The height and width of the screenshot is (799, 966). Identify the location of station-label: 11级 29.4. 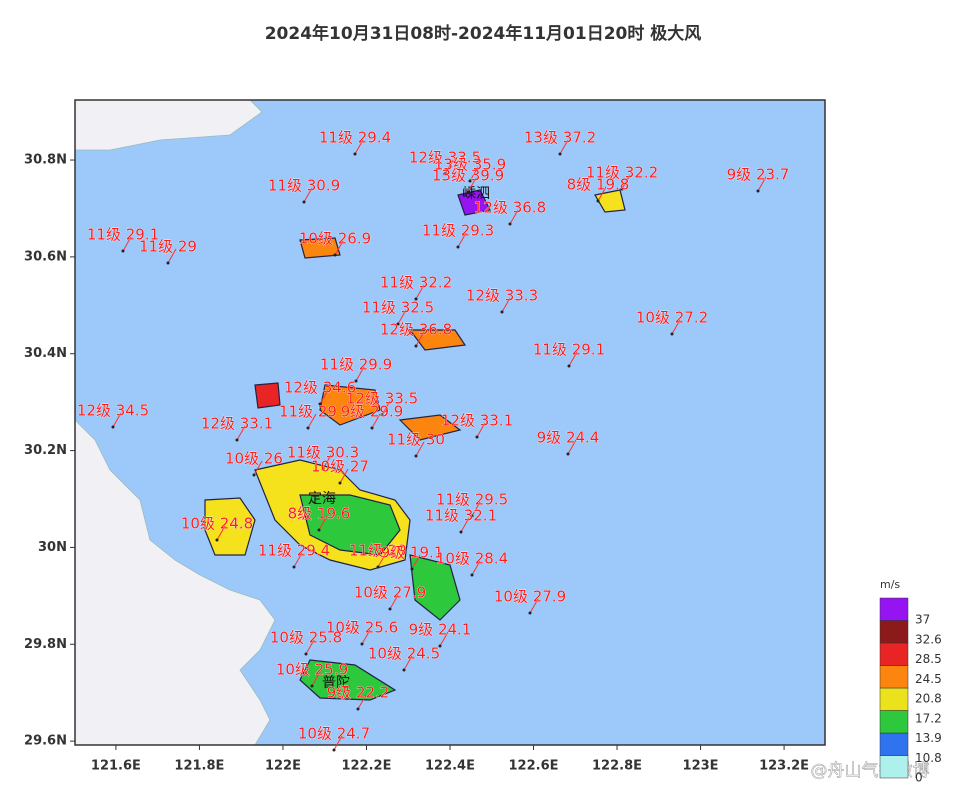
(294, 551).